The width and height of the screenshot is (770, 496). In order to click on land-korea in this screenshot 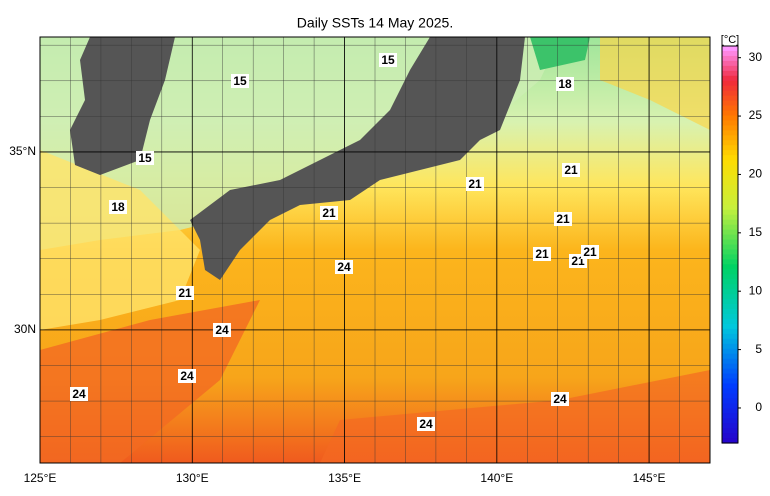, I will do `click(122, 106)`.